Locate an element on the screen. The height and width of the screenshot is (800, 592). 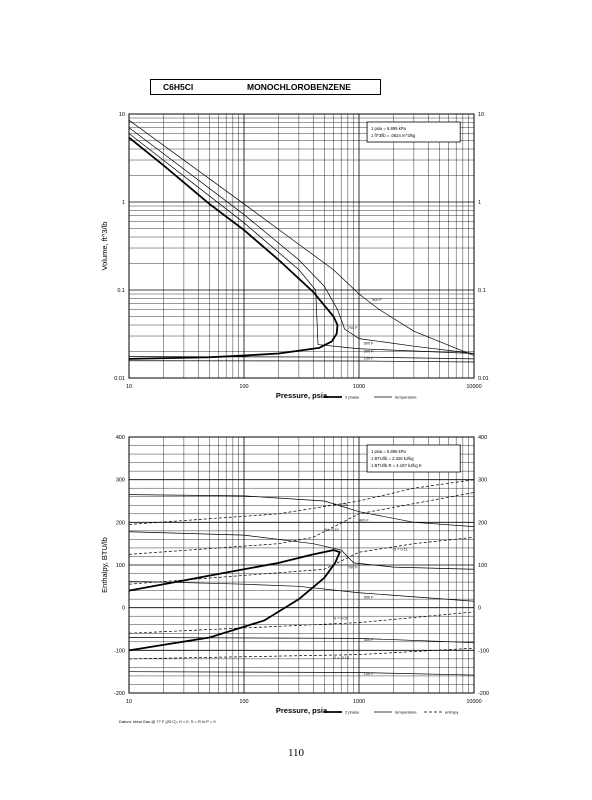
y-tick-label-left: 0.1 is located at coordinates (121, 291).